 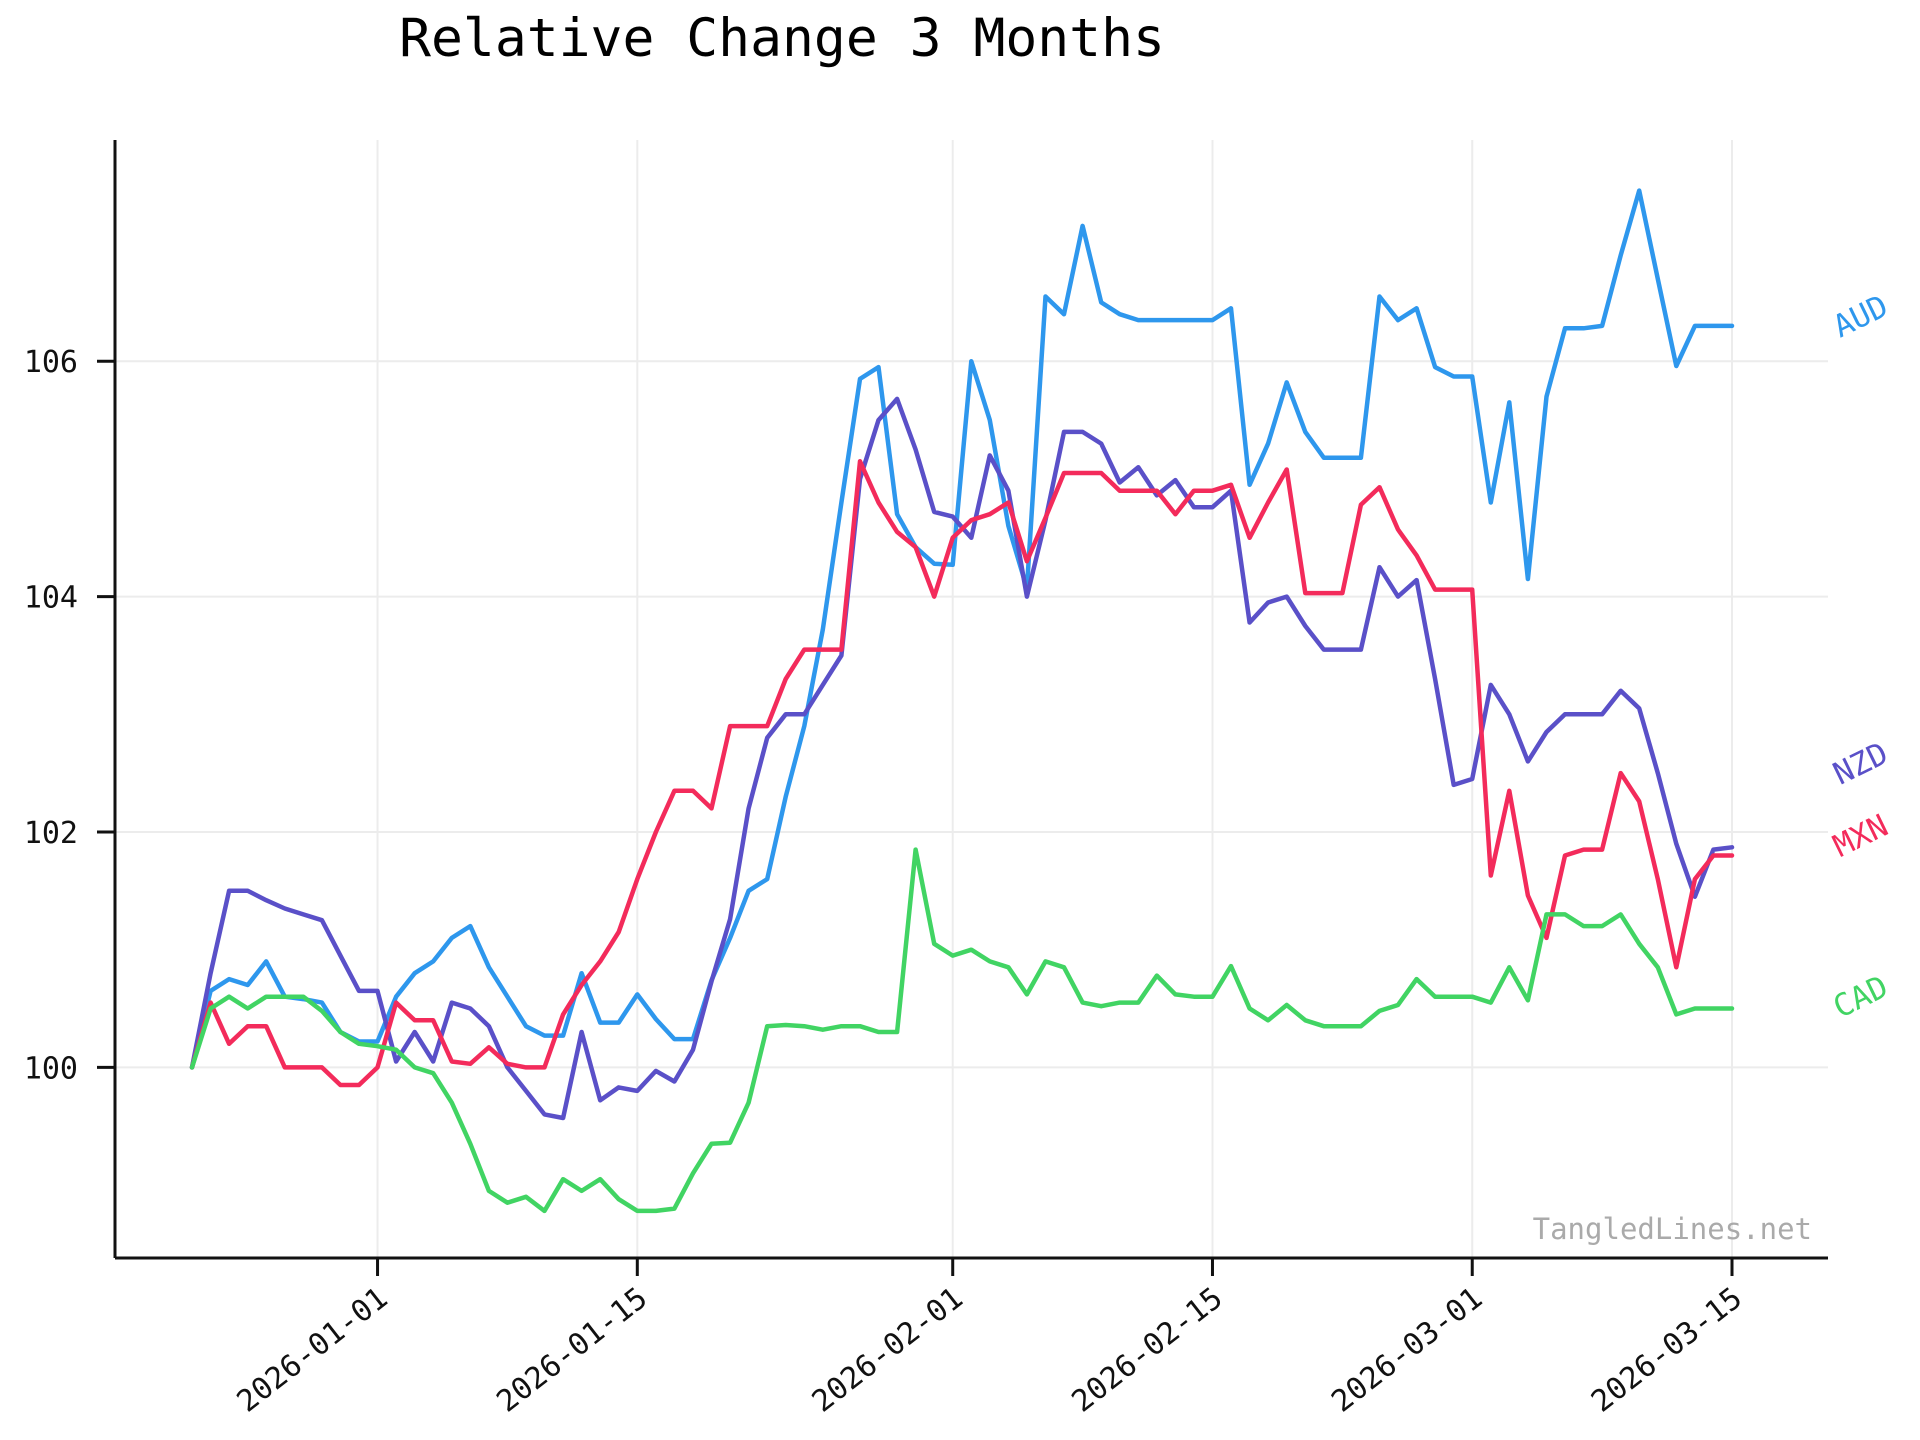 What do you see at coordinates (51, 598) in the screenshot?
I see `y-tick-label-104: 104` at bounding box center [51, 598].